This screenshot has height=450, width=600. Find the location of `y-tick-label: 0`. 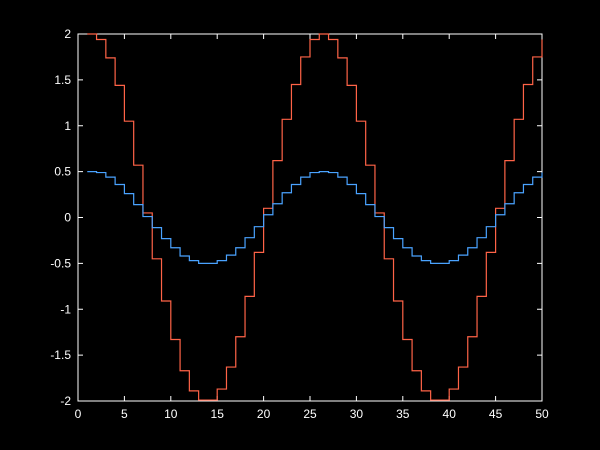

y-tick-label: 0 is located at coordinates (67, 218).